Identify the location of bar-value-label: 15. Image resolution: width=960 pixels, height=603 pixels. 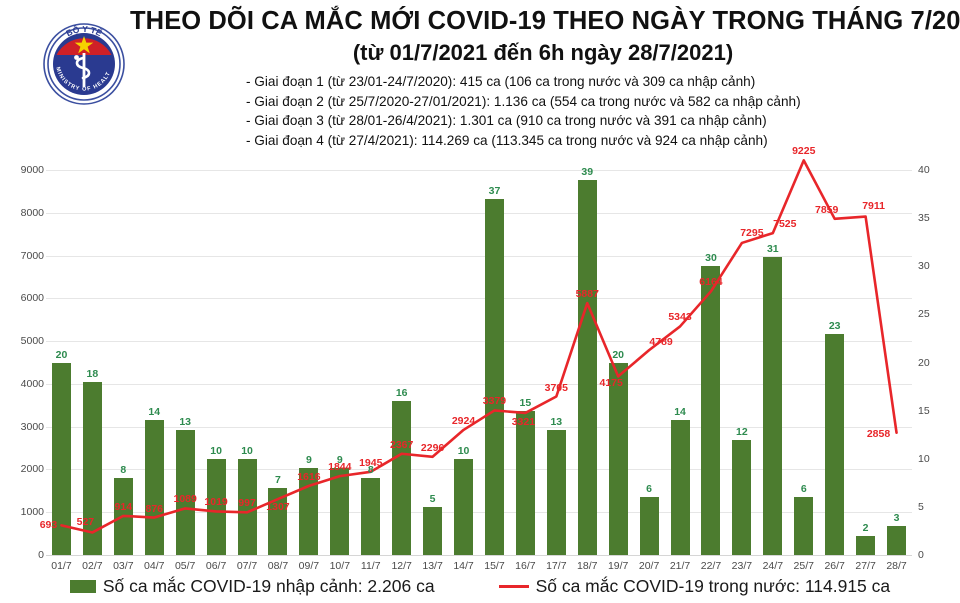
(525, 402).